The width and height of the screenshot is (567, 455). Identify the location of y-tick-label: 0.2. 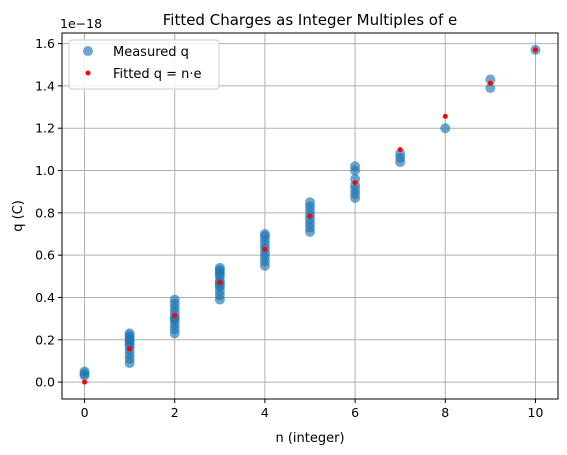
(45, 339).